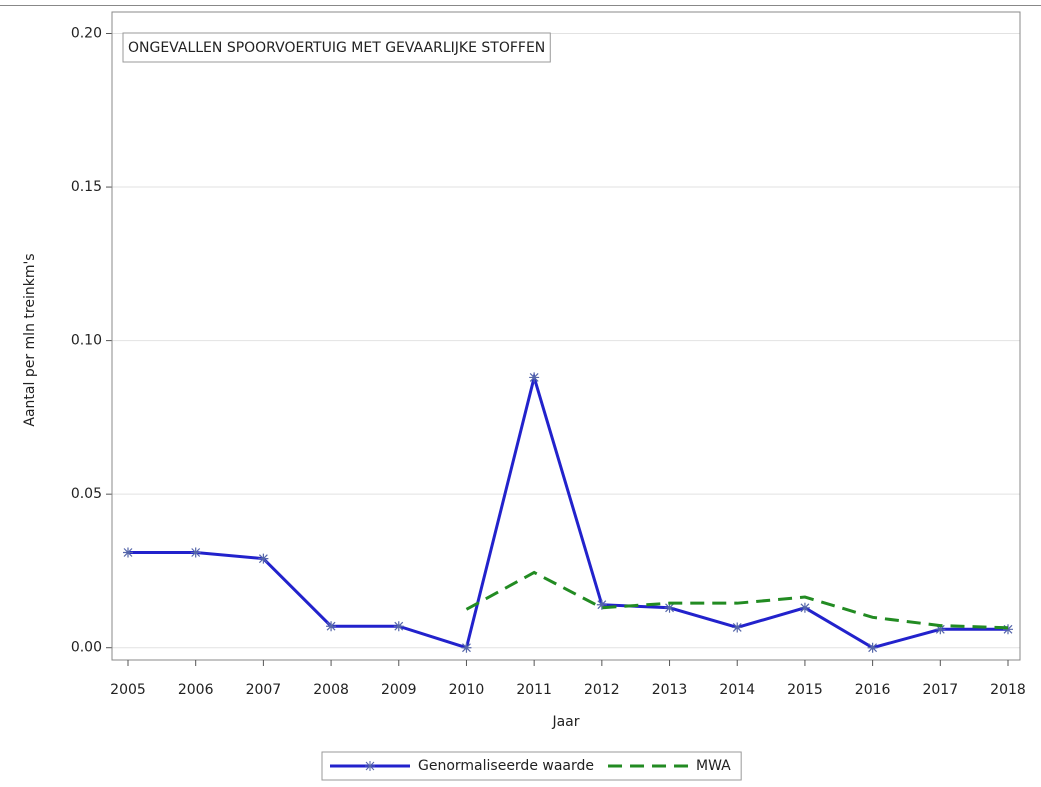 The width and height of the screenshot is (1041, 787). Describe the element at coordinates (534, 690) in the screenshot. I see `x-tick-label: 2011` at that location.